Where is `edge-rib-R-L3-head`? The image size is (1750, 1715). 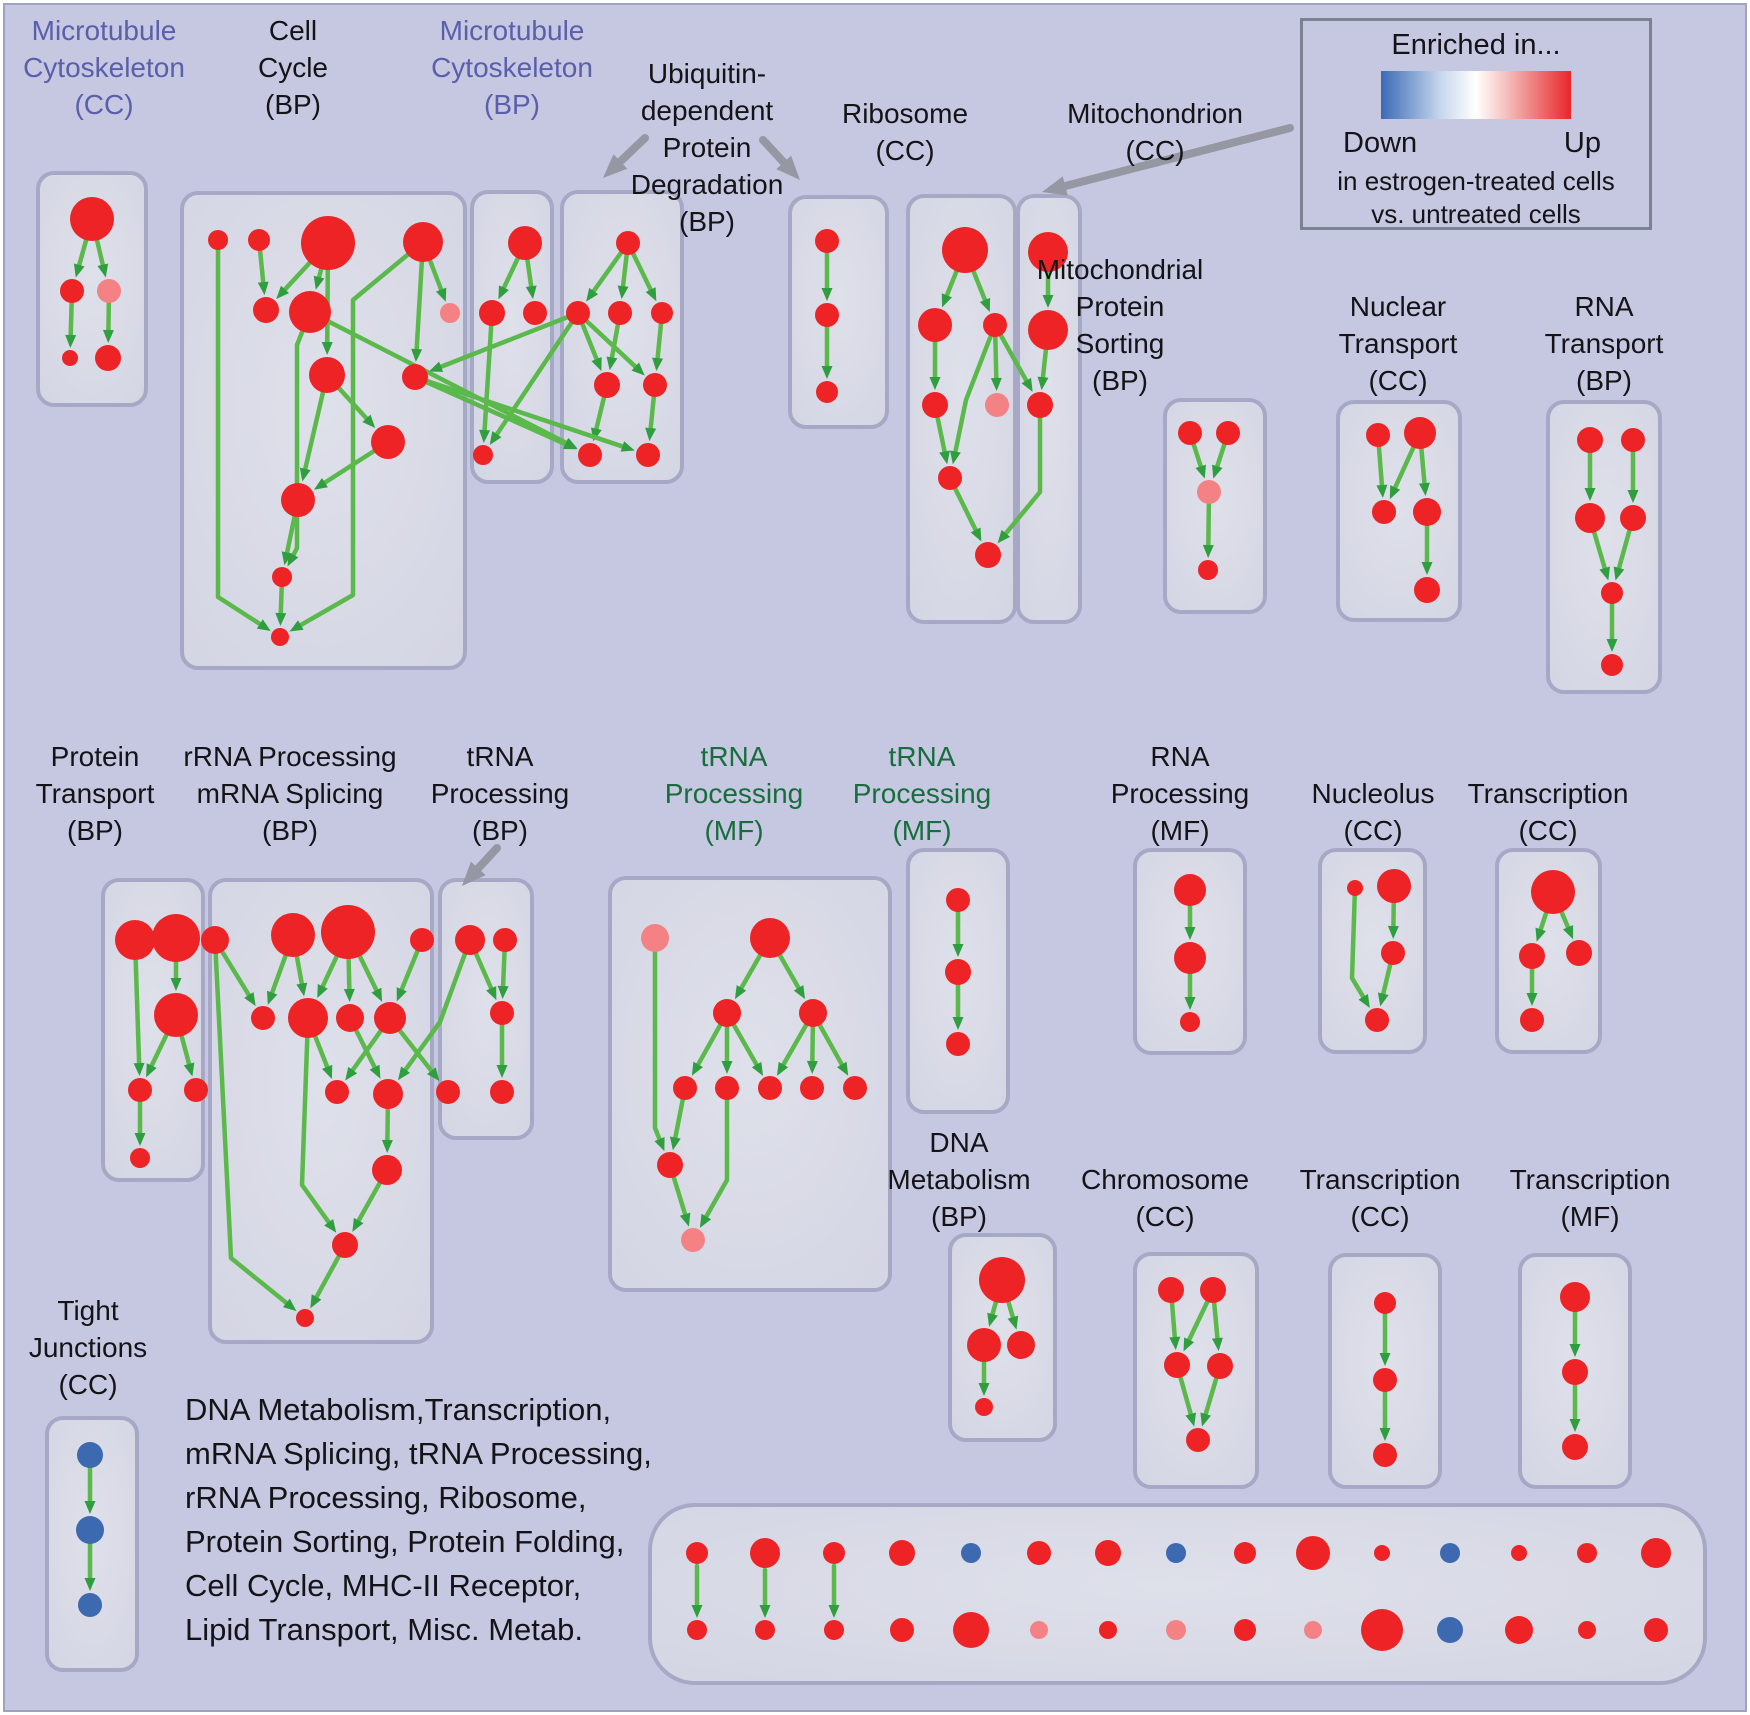 edge-rib-R-L3-head is located at coordinates (955, 457).